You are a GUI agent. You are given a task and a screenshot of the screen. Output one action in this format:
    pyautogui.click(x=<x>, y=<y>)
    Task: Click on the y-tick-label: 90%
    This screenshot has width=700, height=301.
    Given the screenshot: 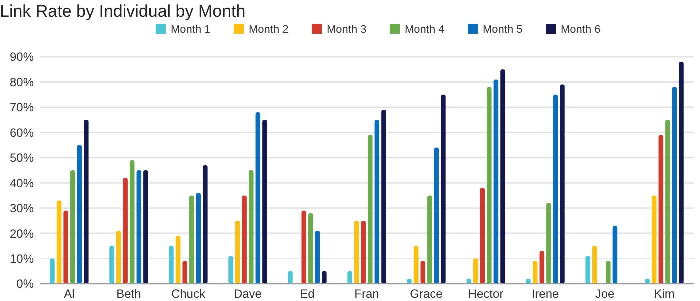 What is the action you would take?
    pyautogui.click(x=22, y=57)
    